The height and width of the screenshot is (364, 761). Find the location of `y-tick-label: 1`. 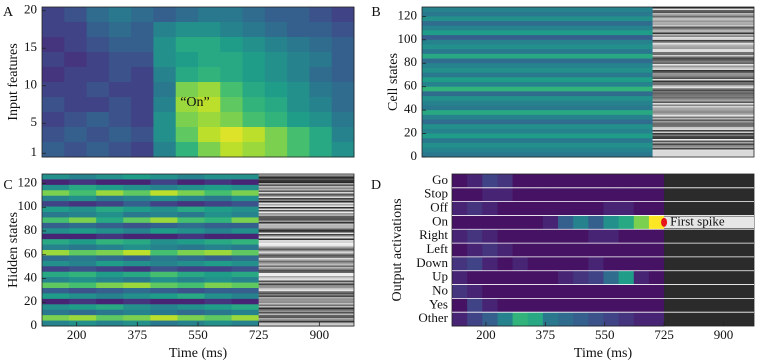

y-tick-label: 1 is located at coordinates (34, 151).